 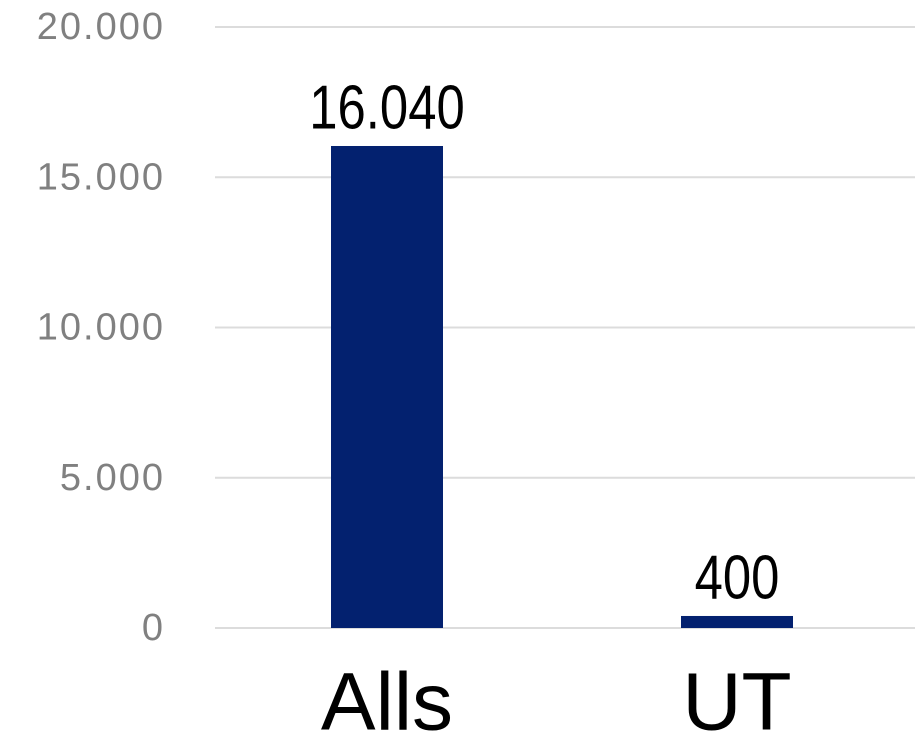 I want to click on y-tick-label: 15.000, so click(x=101, y=177).